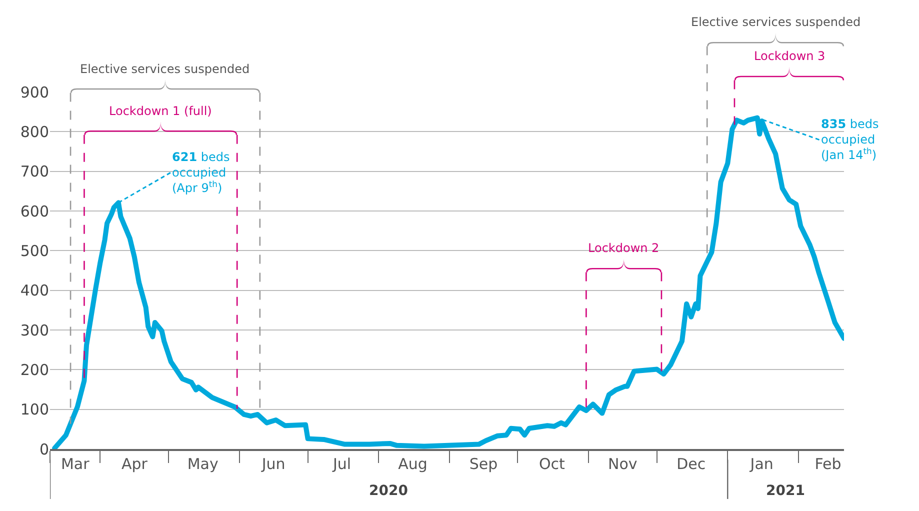 The height and width of the screenshot is (511, 919). What do you see at coordinates (75, 463) in the screenshot?
I see `x-tick-label: Mar` at bounding box center [75, 463].